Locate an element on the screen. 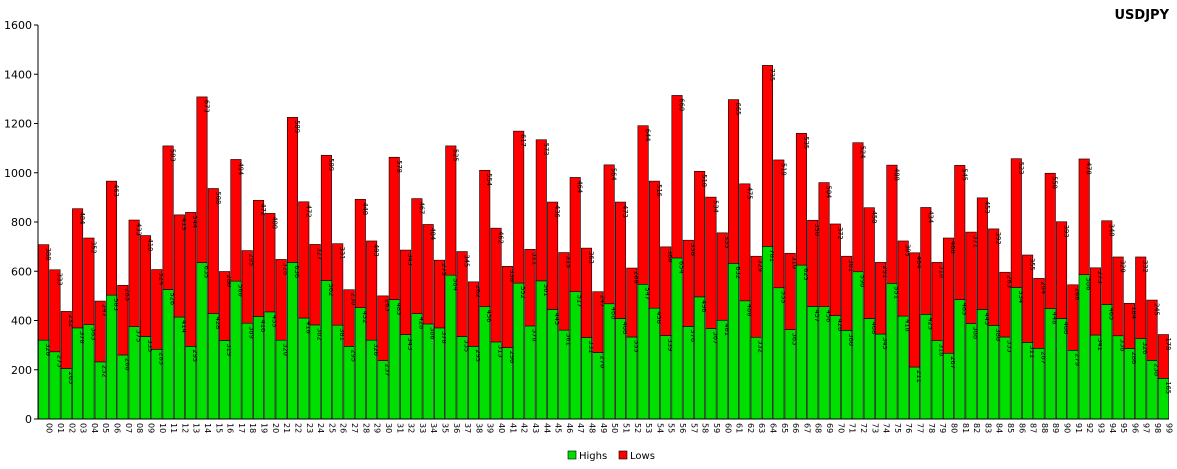  data-label-highs: 410 is located at coordinates (308, 327).